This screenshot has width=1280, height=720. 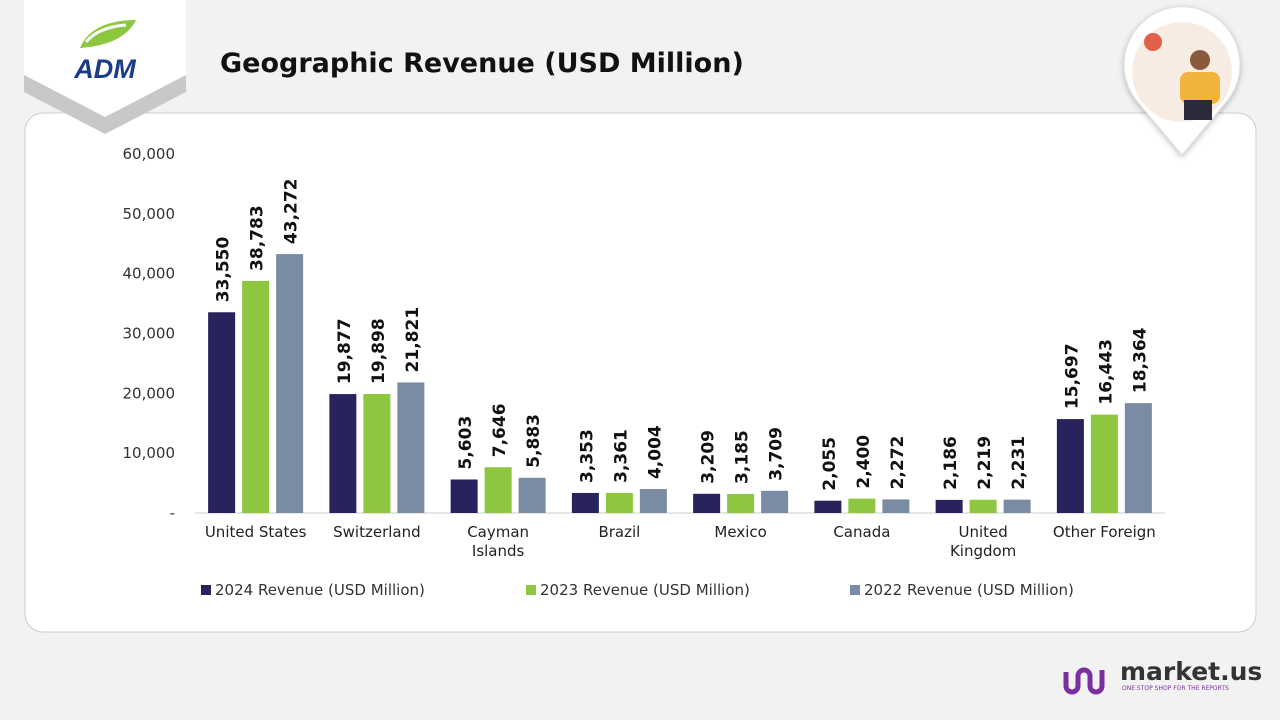 What do you see at coordinates (1175, 688) in the screenshot?
I see `brand-tagline: ONE STOP SHOP FOR THE REPORTS` at bounding box center [1175, 688].